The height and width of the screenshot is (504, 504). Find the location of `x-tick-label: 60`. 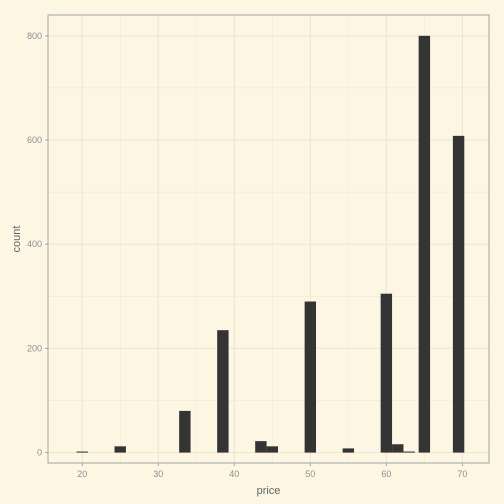

x-tick-label: 60 is located at coordinates (386, 474).